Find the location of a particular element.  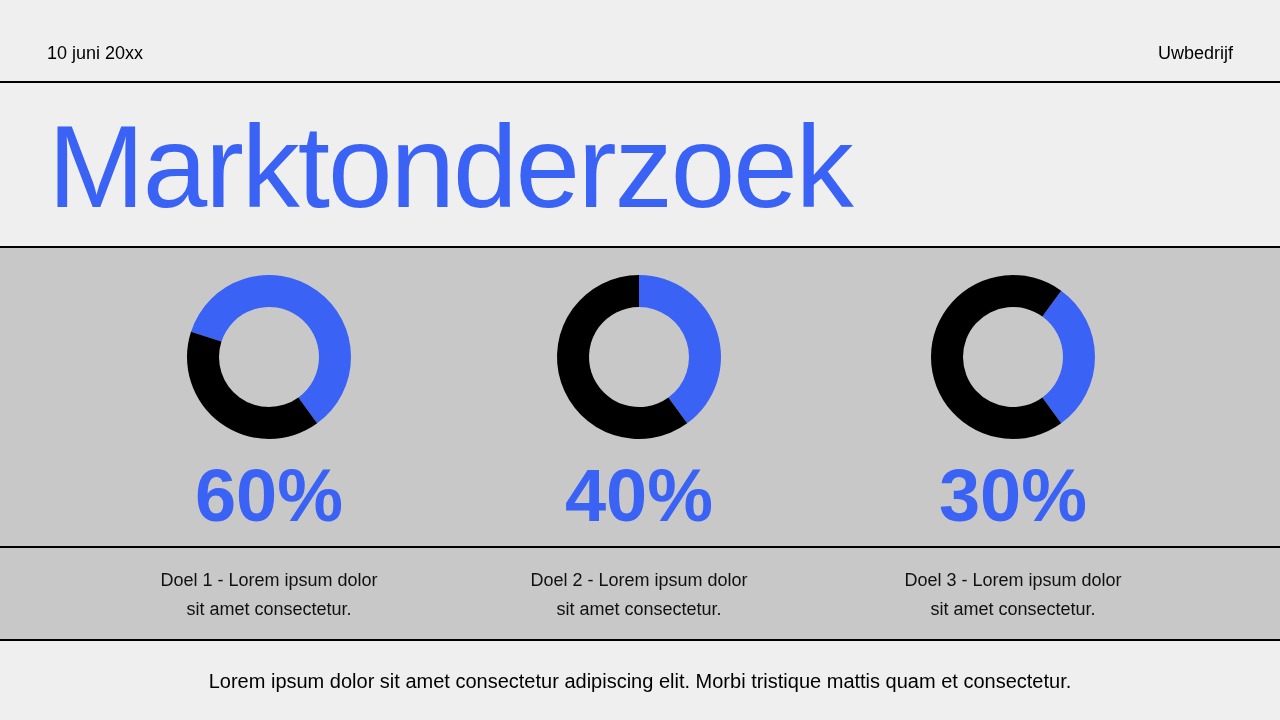

data-label: 60% is located at coordinates (269, 495).